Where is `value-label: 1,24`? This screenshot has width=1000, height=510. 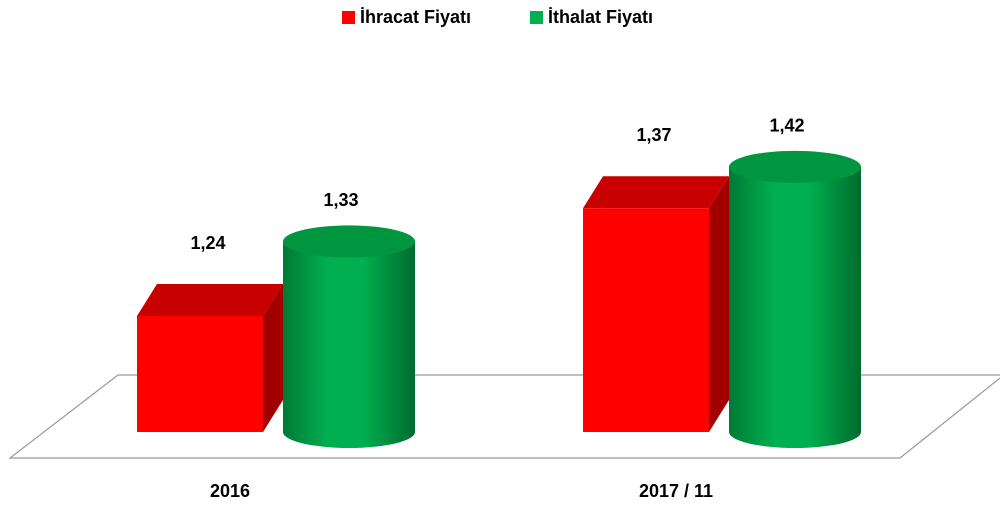 value-label: 1,24 is located at coordinates (207, 243).